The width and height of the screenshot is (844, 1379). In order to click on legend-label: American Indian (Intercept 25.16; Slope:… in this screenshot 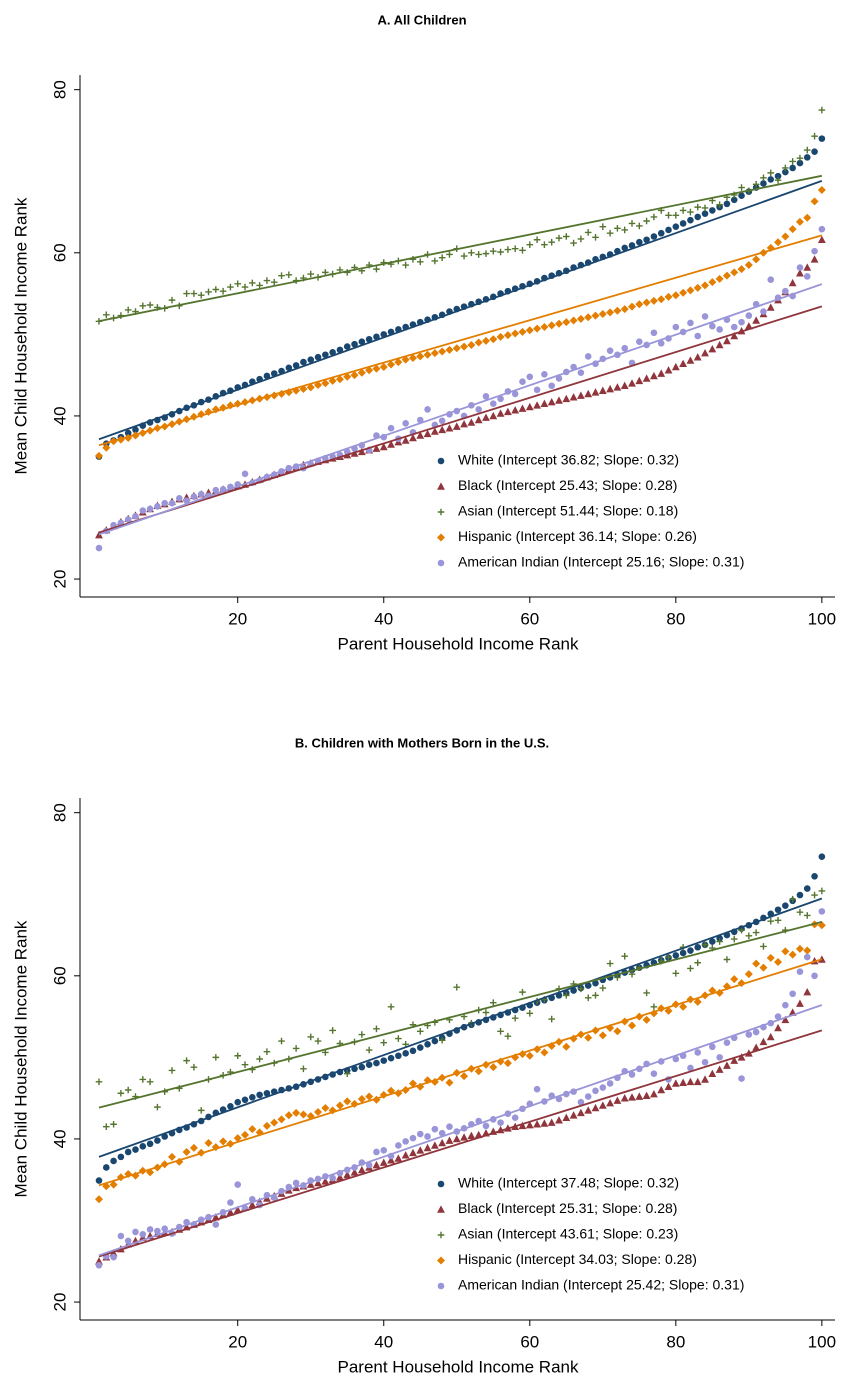, I will do `click(601, 562)`.